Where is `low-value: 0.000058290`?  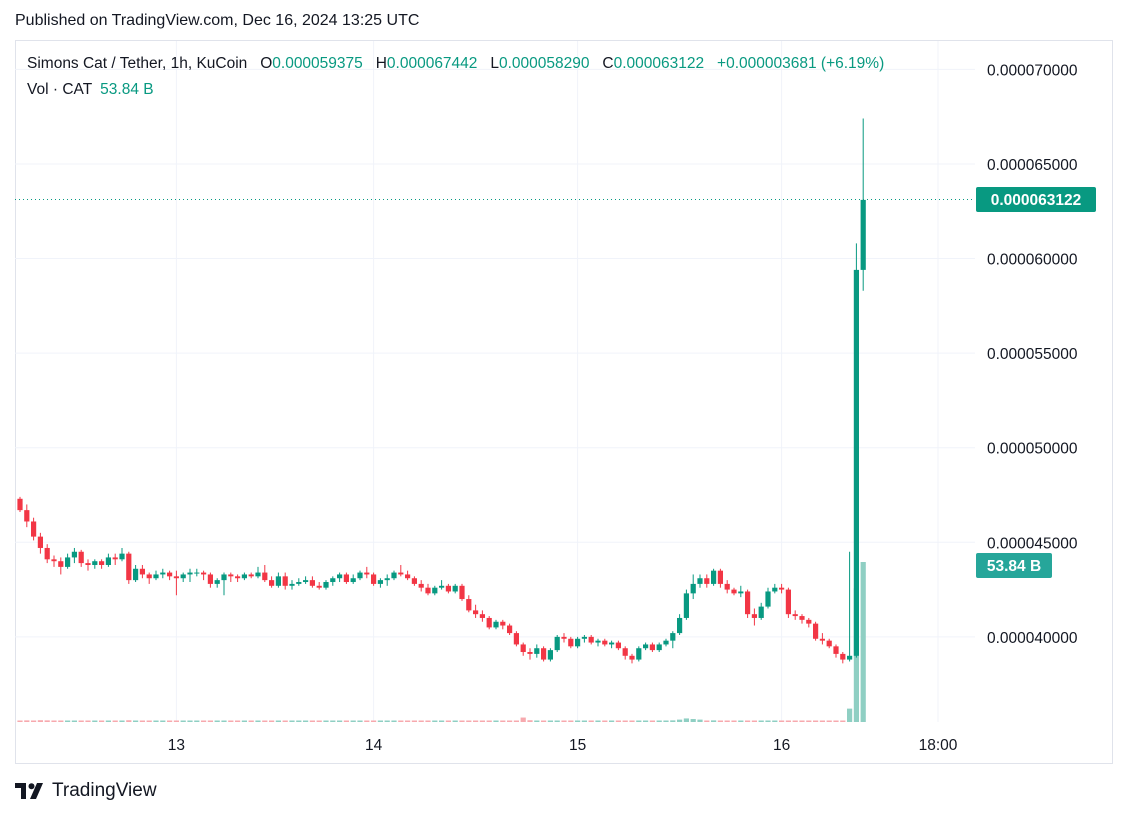 low-value: 0.000058290 is located at coordinates (544, 63).